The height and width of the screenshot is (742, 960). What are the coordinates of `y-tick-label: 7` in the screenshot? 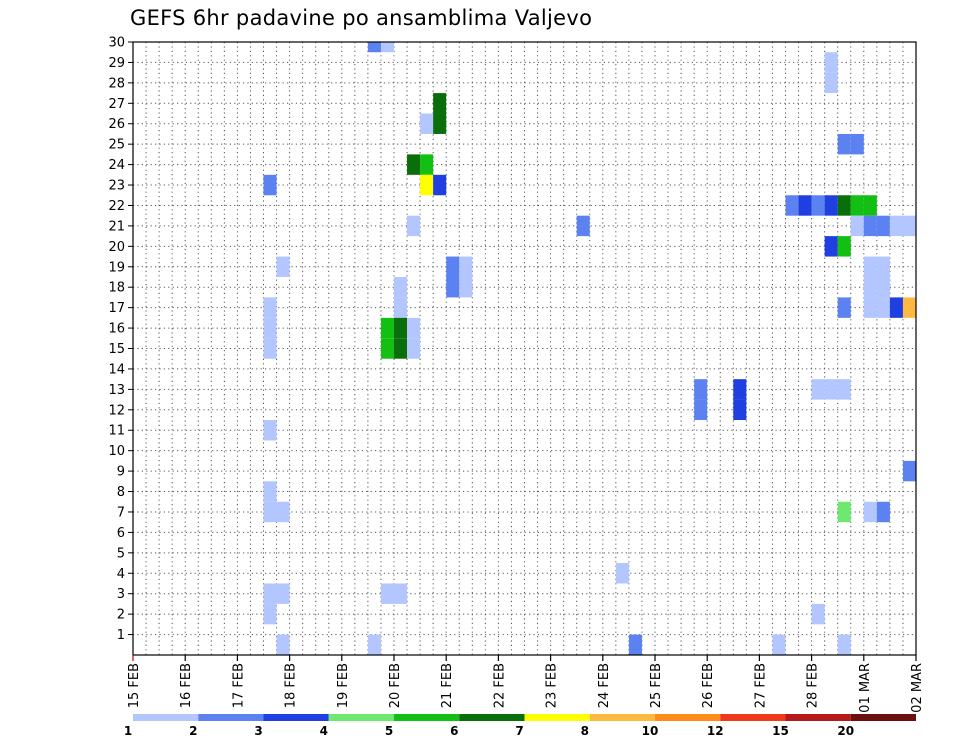 It's located at (121, 512).